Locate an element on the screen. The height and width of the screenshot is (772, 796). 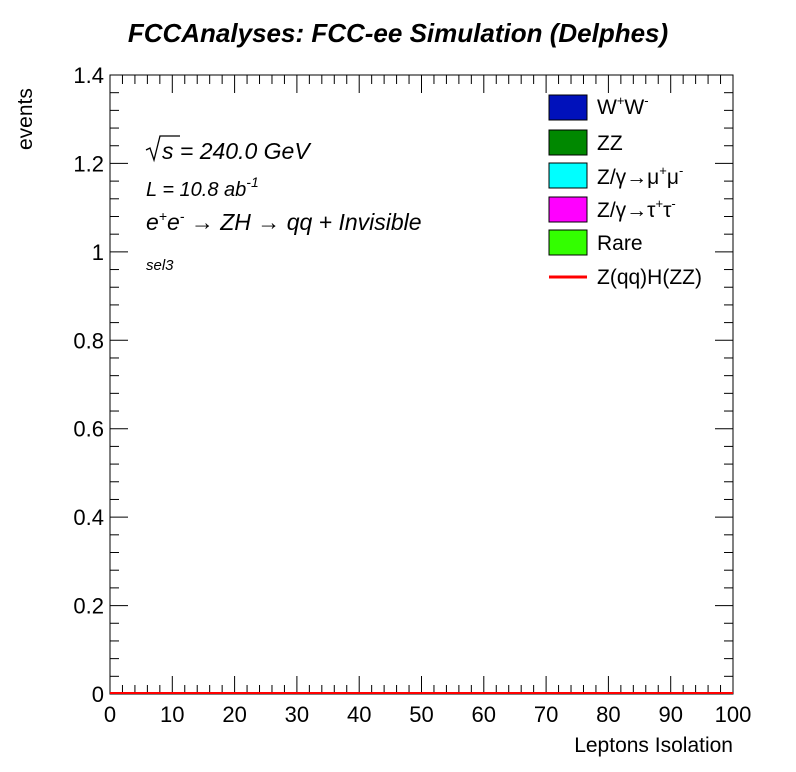
legend-label-zz: ZZ is located at coordinates (610, 143).